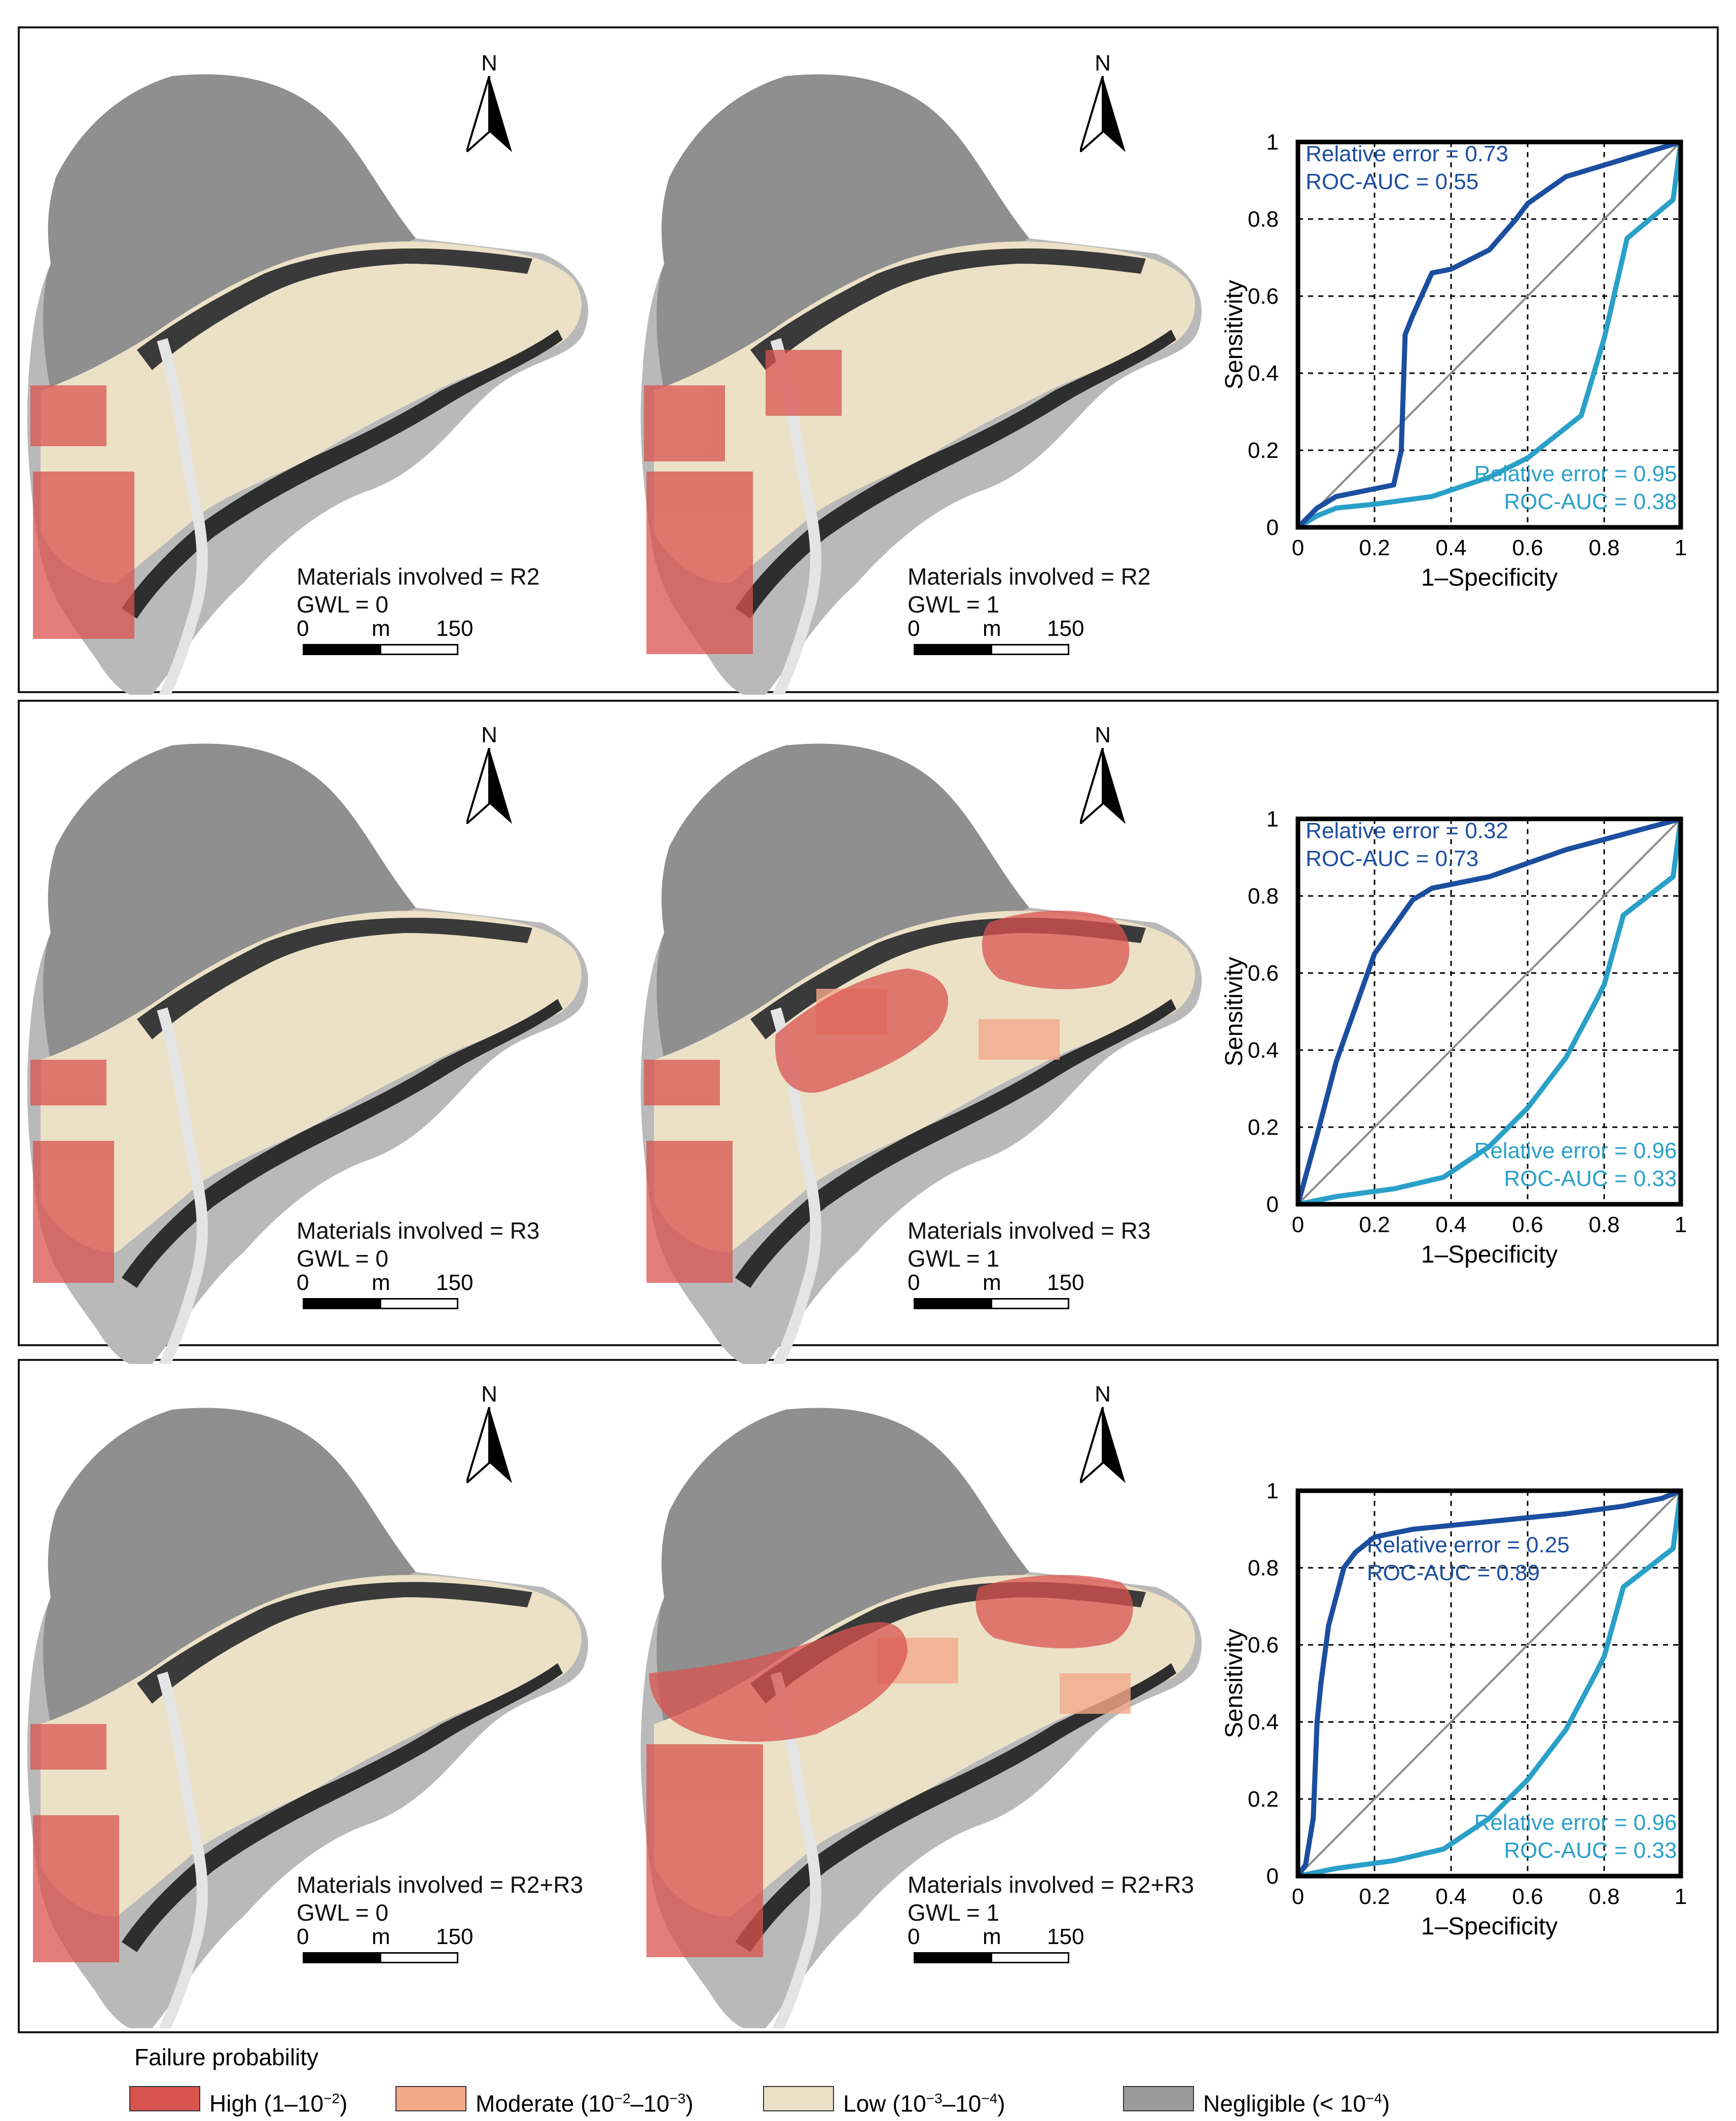  What do you see at coordinates (884, 2103) in the screenshot?
I see `legend-label-low: Low (10` at bounding box center [884, 2103].